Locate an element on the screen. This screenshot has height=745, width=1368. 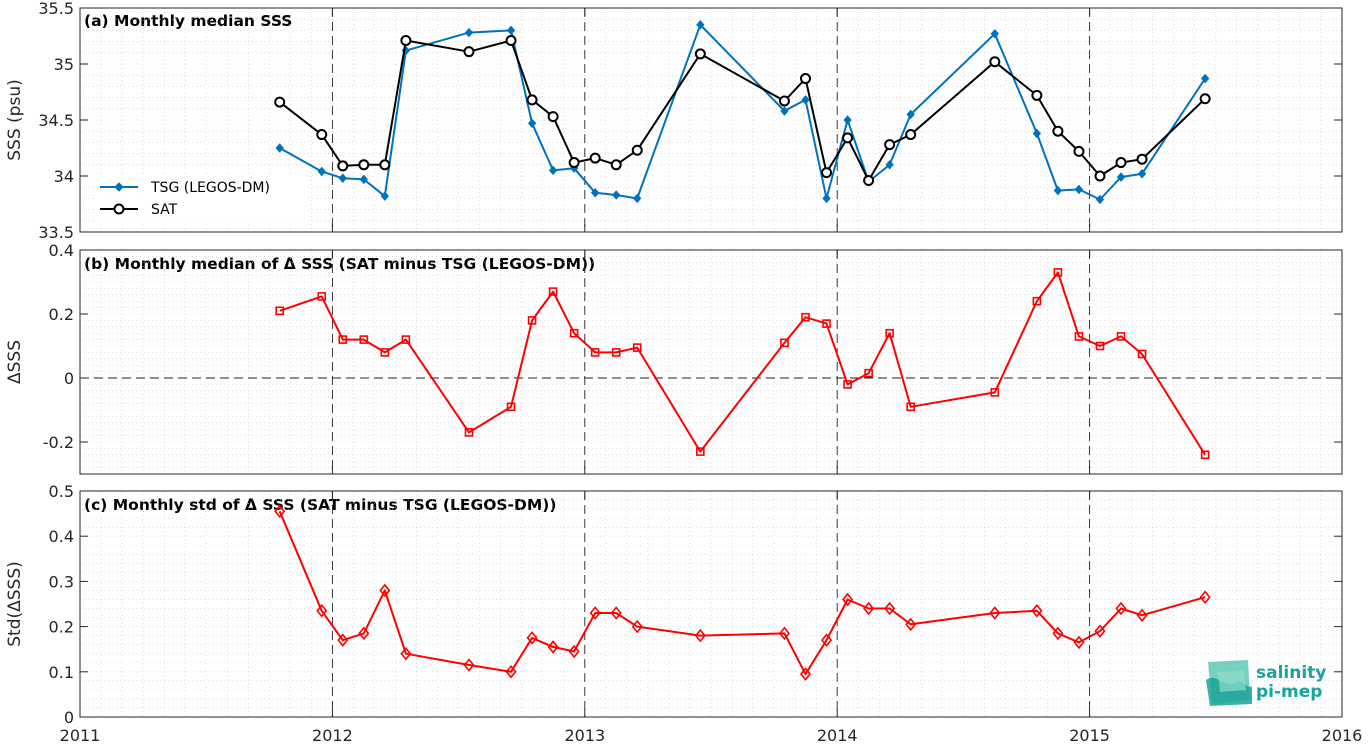
panel-a-ylabel: SSS (psu) is located at coordinates (15, 119).